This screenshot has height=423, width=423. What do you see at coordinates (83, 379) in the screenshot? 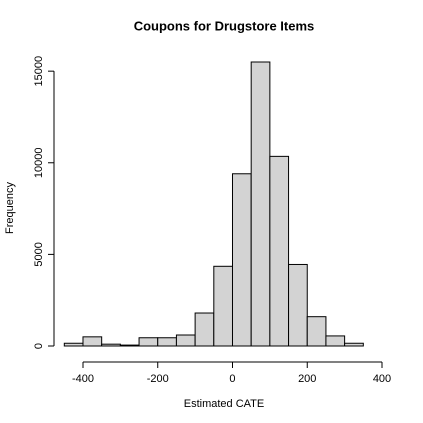
I see `x-tick-label: -400` at bounding box center [83, 379].